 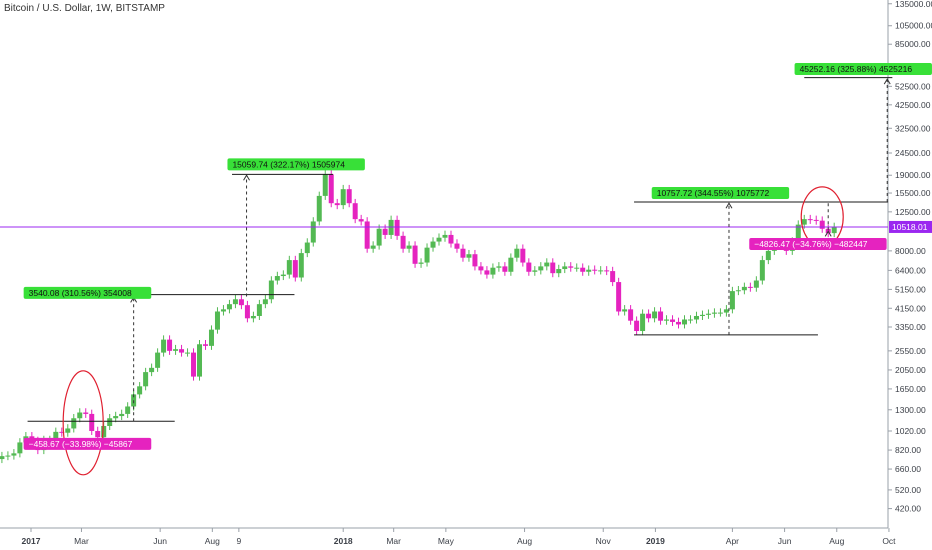 I want to click on measure-arrow-2019-drop-head, so click(x=828, y=233).